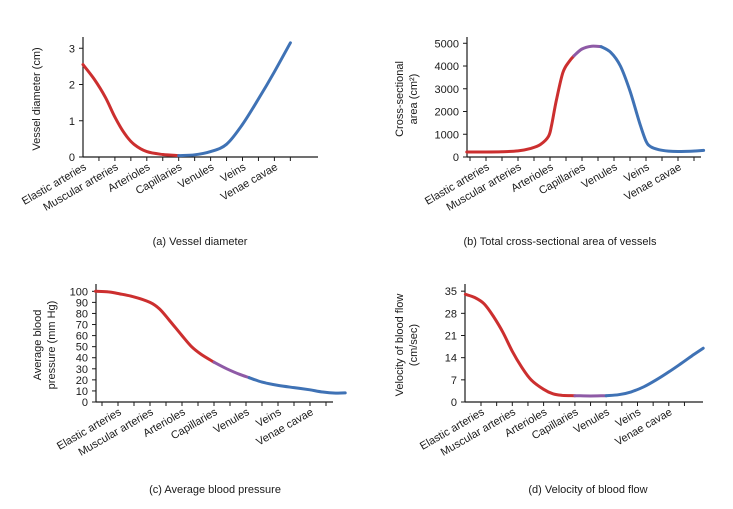  Describe the element at coordinates (400, 99) in the screenshot. I see `y-axis-label: Cross-sectional` at that location.